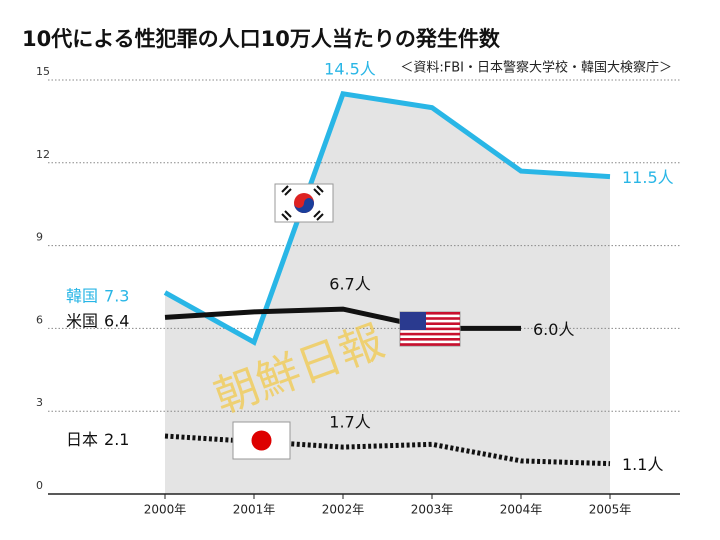  Describe the element at coordinates (261, 440) in the screenshot. I see `japan-flag` at that location.